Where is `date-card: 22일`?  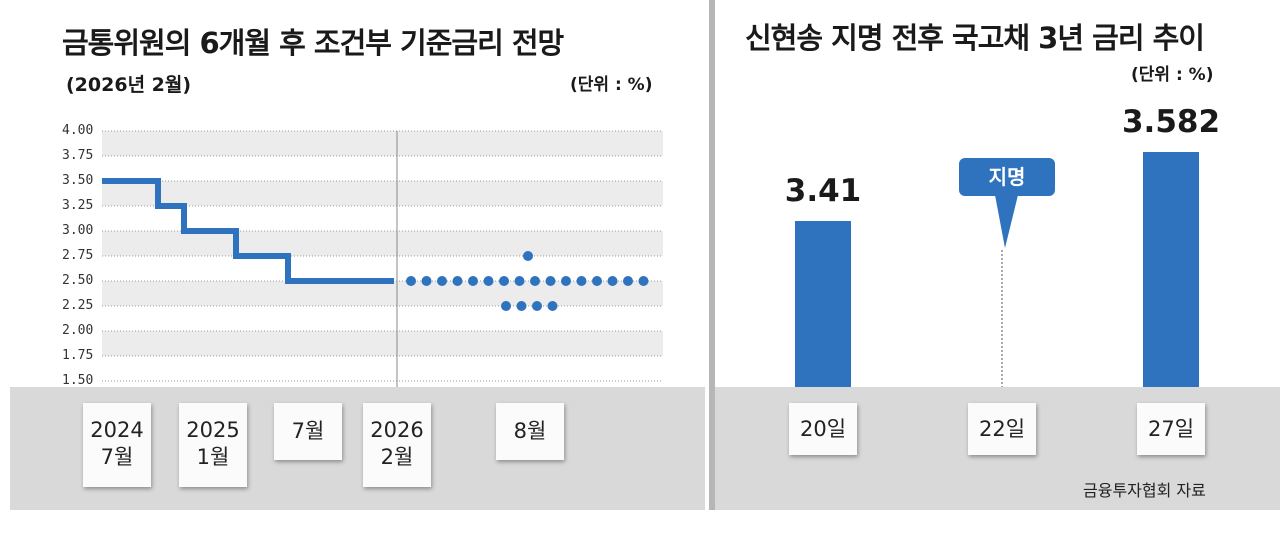
date-card: 22일 is located at coordinates (1002, 429).